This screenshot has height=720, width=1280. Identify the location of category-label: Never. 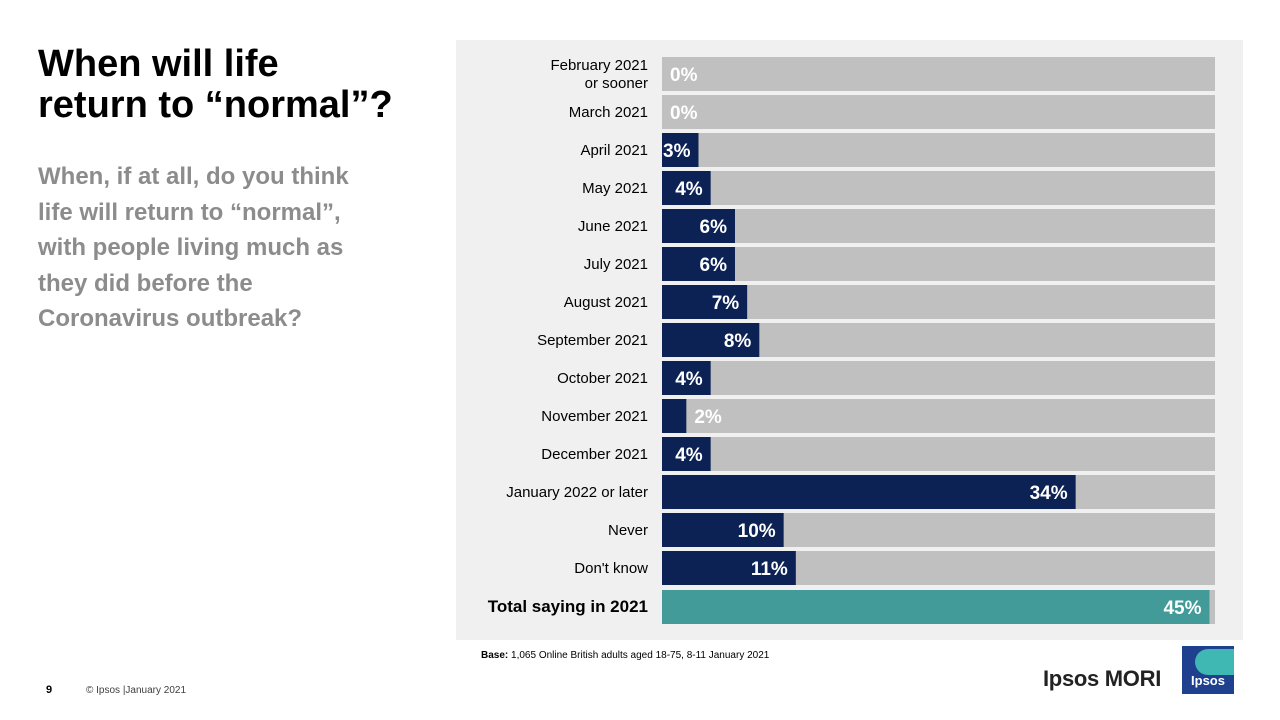
(628, 530).